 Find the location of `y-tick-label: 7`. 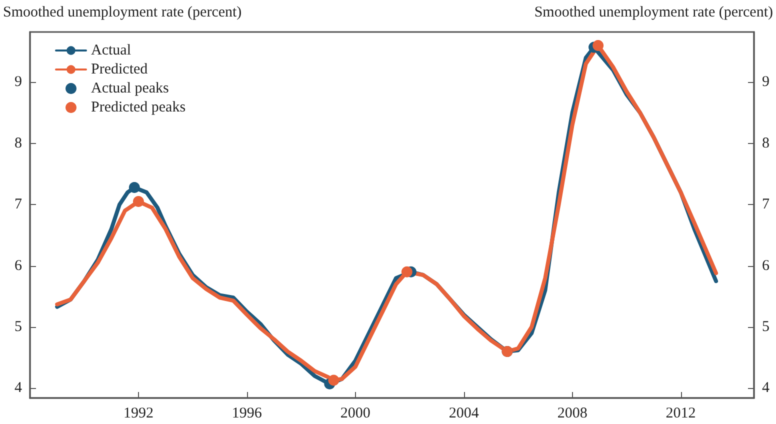

y-tick-label: 7 is located at coordinates (18, 204).